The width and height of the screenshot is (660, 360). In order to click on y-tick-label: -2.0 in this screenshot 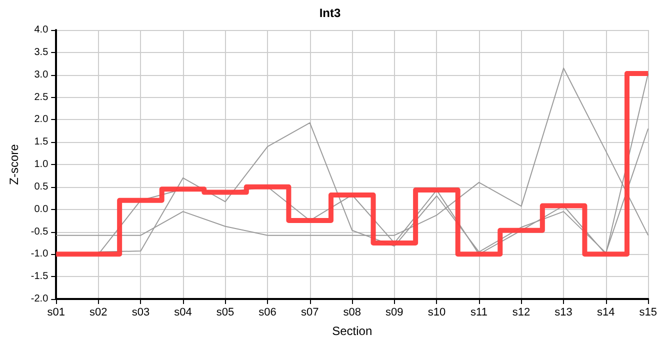, I will do `click(39, 299)`.